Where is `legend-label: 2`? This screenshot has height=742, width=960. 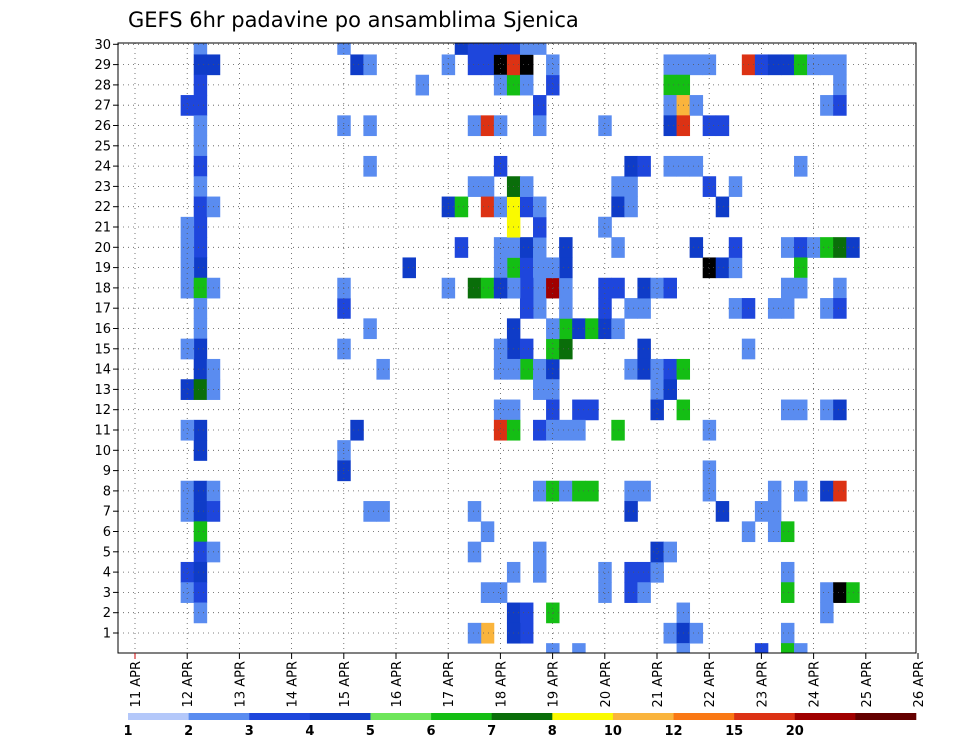
legend-label: 2 is located at coordinates (188, 731).